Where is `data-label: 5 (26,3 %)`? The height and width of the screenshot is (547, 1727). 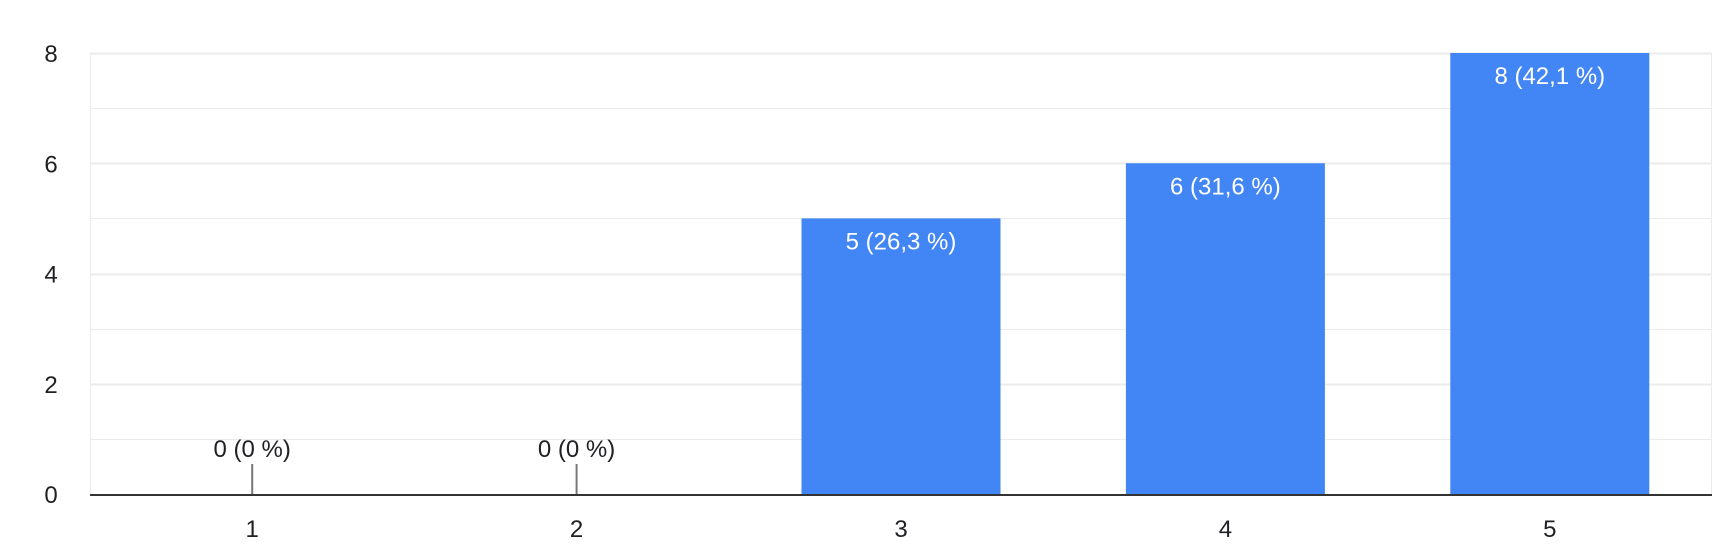
data-label: 5 (26,3 %) is located at coordinates (901, 241).